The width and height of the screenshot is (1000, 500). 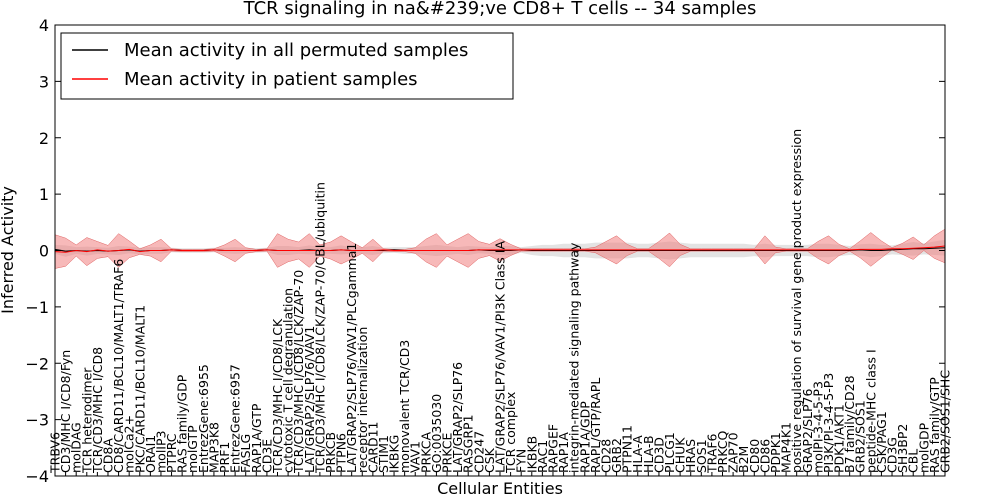 I want to click on y-tick-label: 0, so click(x=44, y=251).